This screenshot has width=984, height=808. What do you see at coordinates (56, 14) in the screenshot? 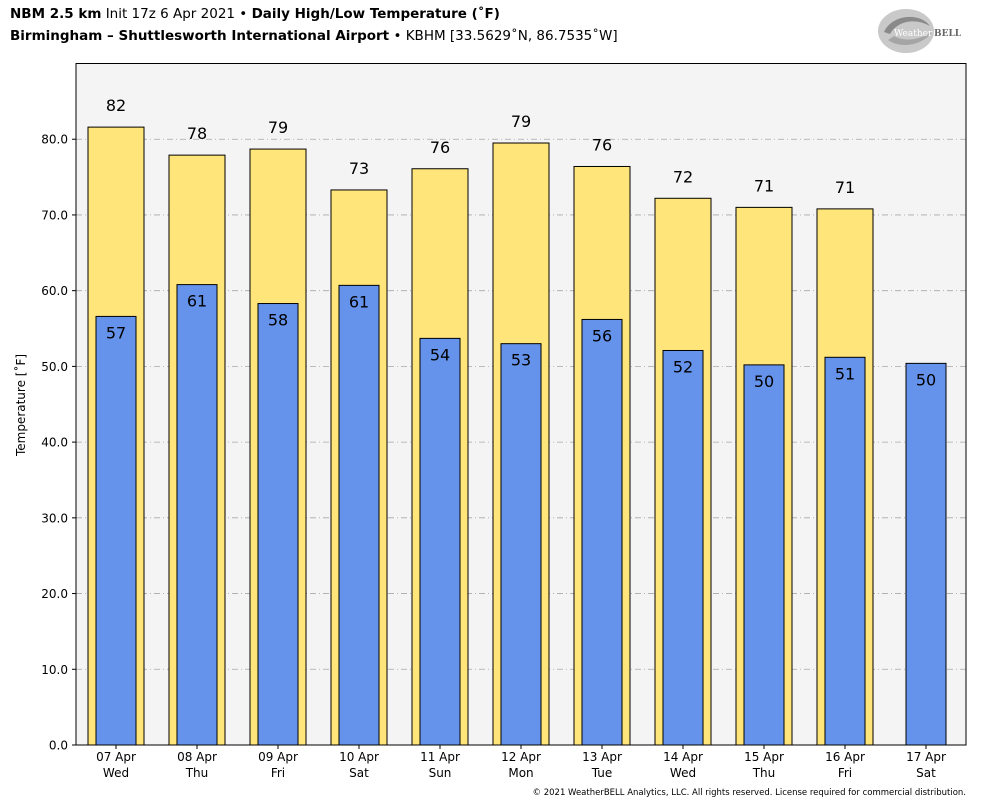
I see `model-name: NBM 2.5 km` at bounding box center [56, 14].